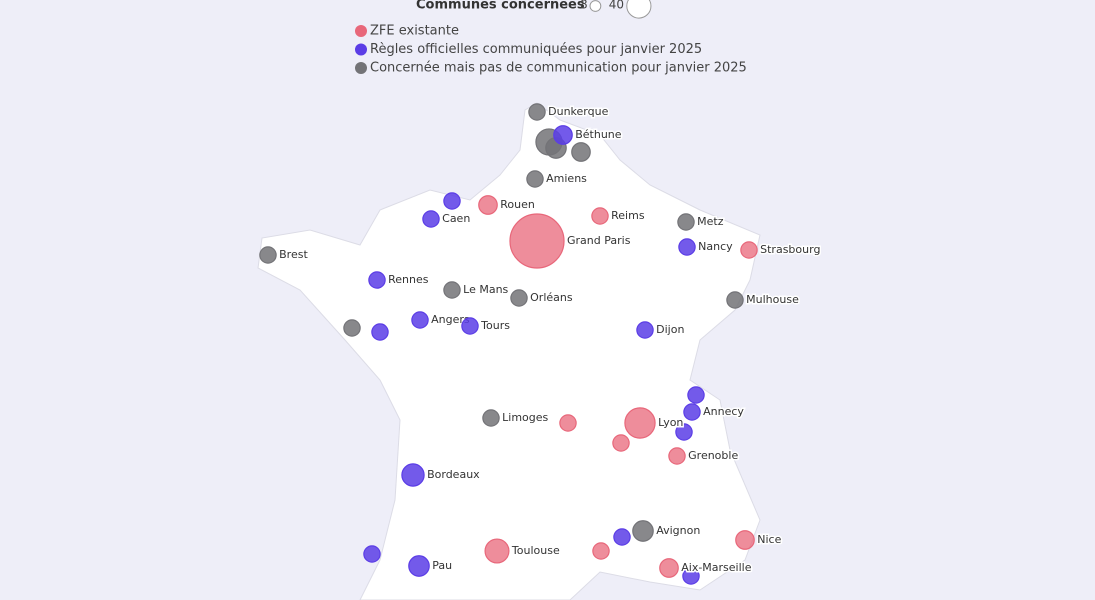 Image resolution: width=1095 pixels, height=600 pixels. I want to click on city-label: Tours, so click(495, 325).